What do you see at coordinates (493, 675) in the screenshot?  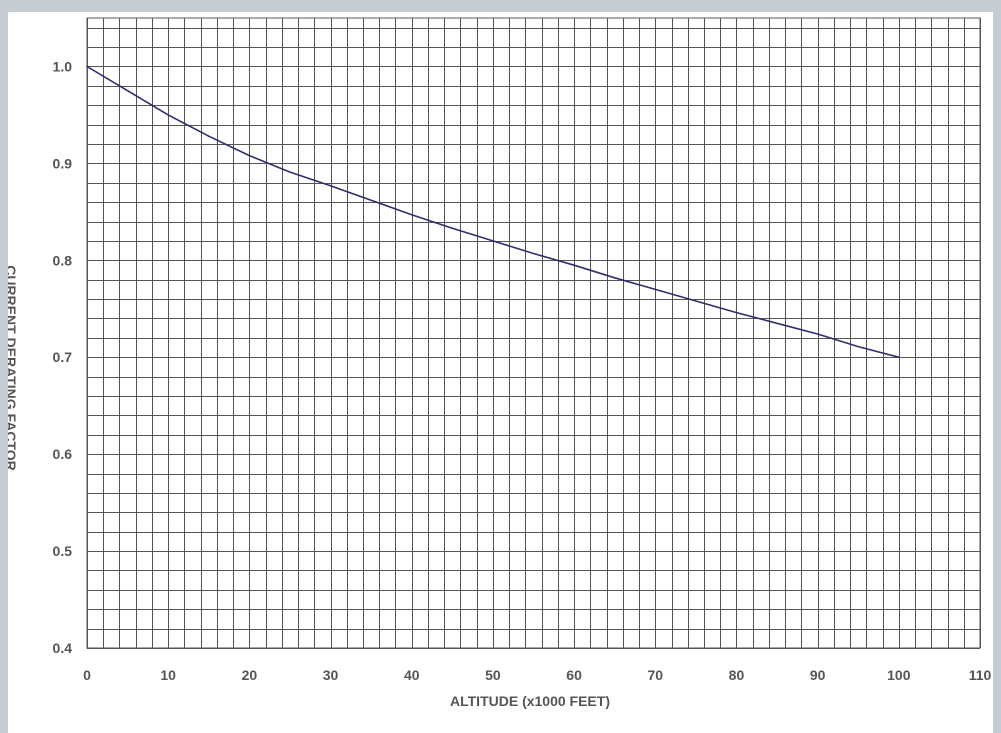 I see `x-tick-label: 50` at bounding box center [493, 675].